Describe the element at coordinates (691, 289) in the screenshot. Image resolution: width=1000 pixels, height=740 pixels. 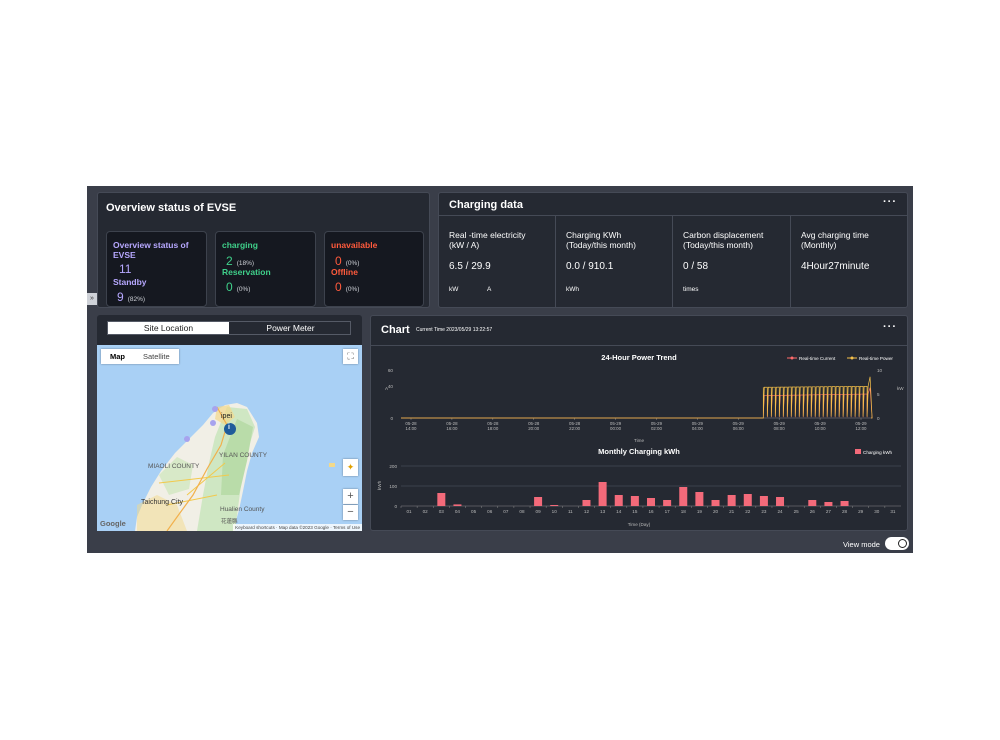
I see `unit-times: times` at that location.